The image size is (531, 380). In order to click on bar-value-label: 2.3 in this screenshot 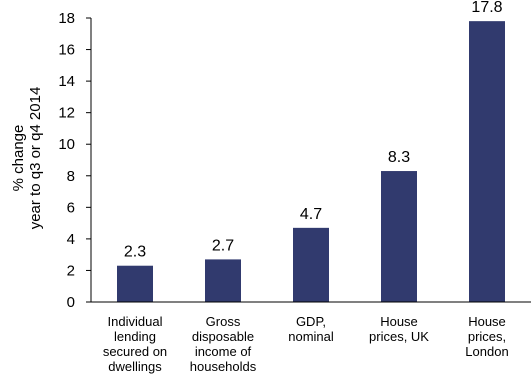, I will do `click(135, 252)`.